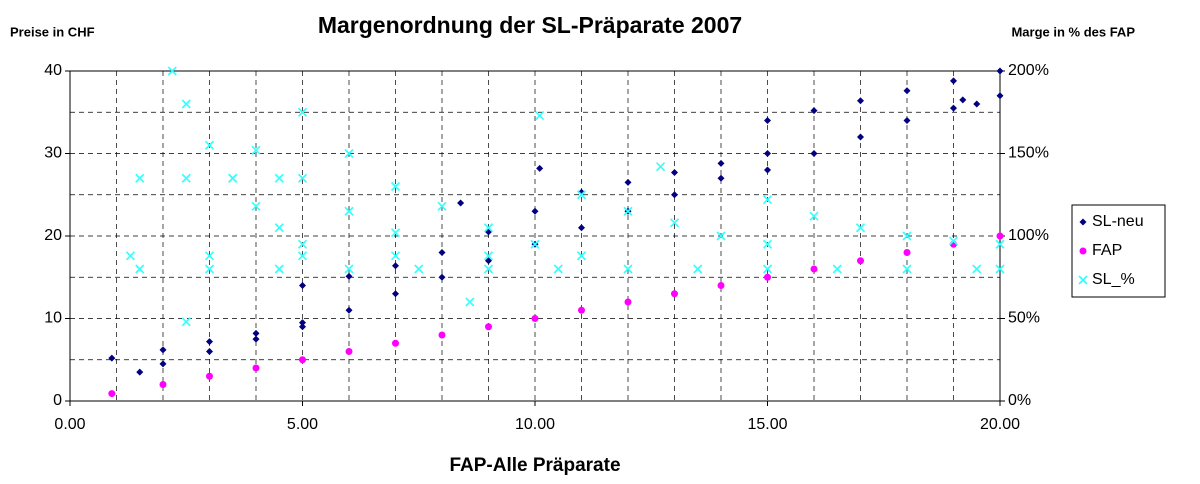 The height and width of the screenshot is (484, 1200). I want to click on y-tick-label: 10, so click(53, 318).